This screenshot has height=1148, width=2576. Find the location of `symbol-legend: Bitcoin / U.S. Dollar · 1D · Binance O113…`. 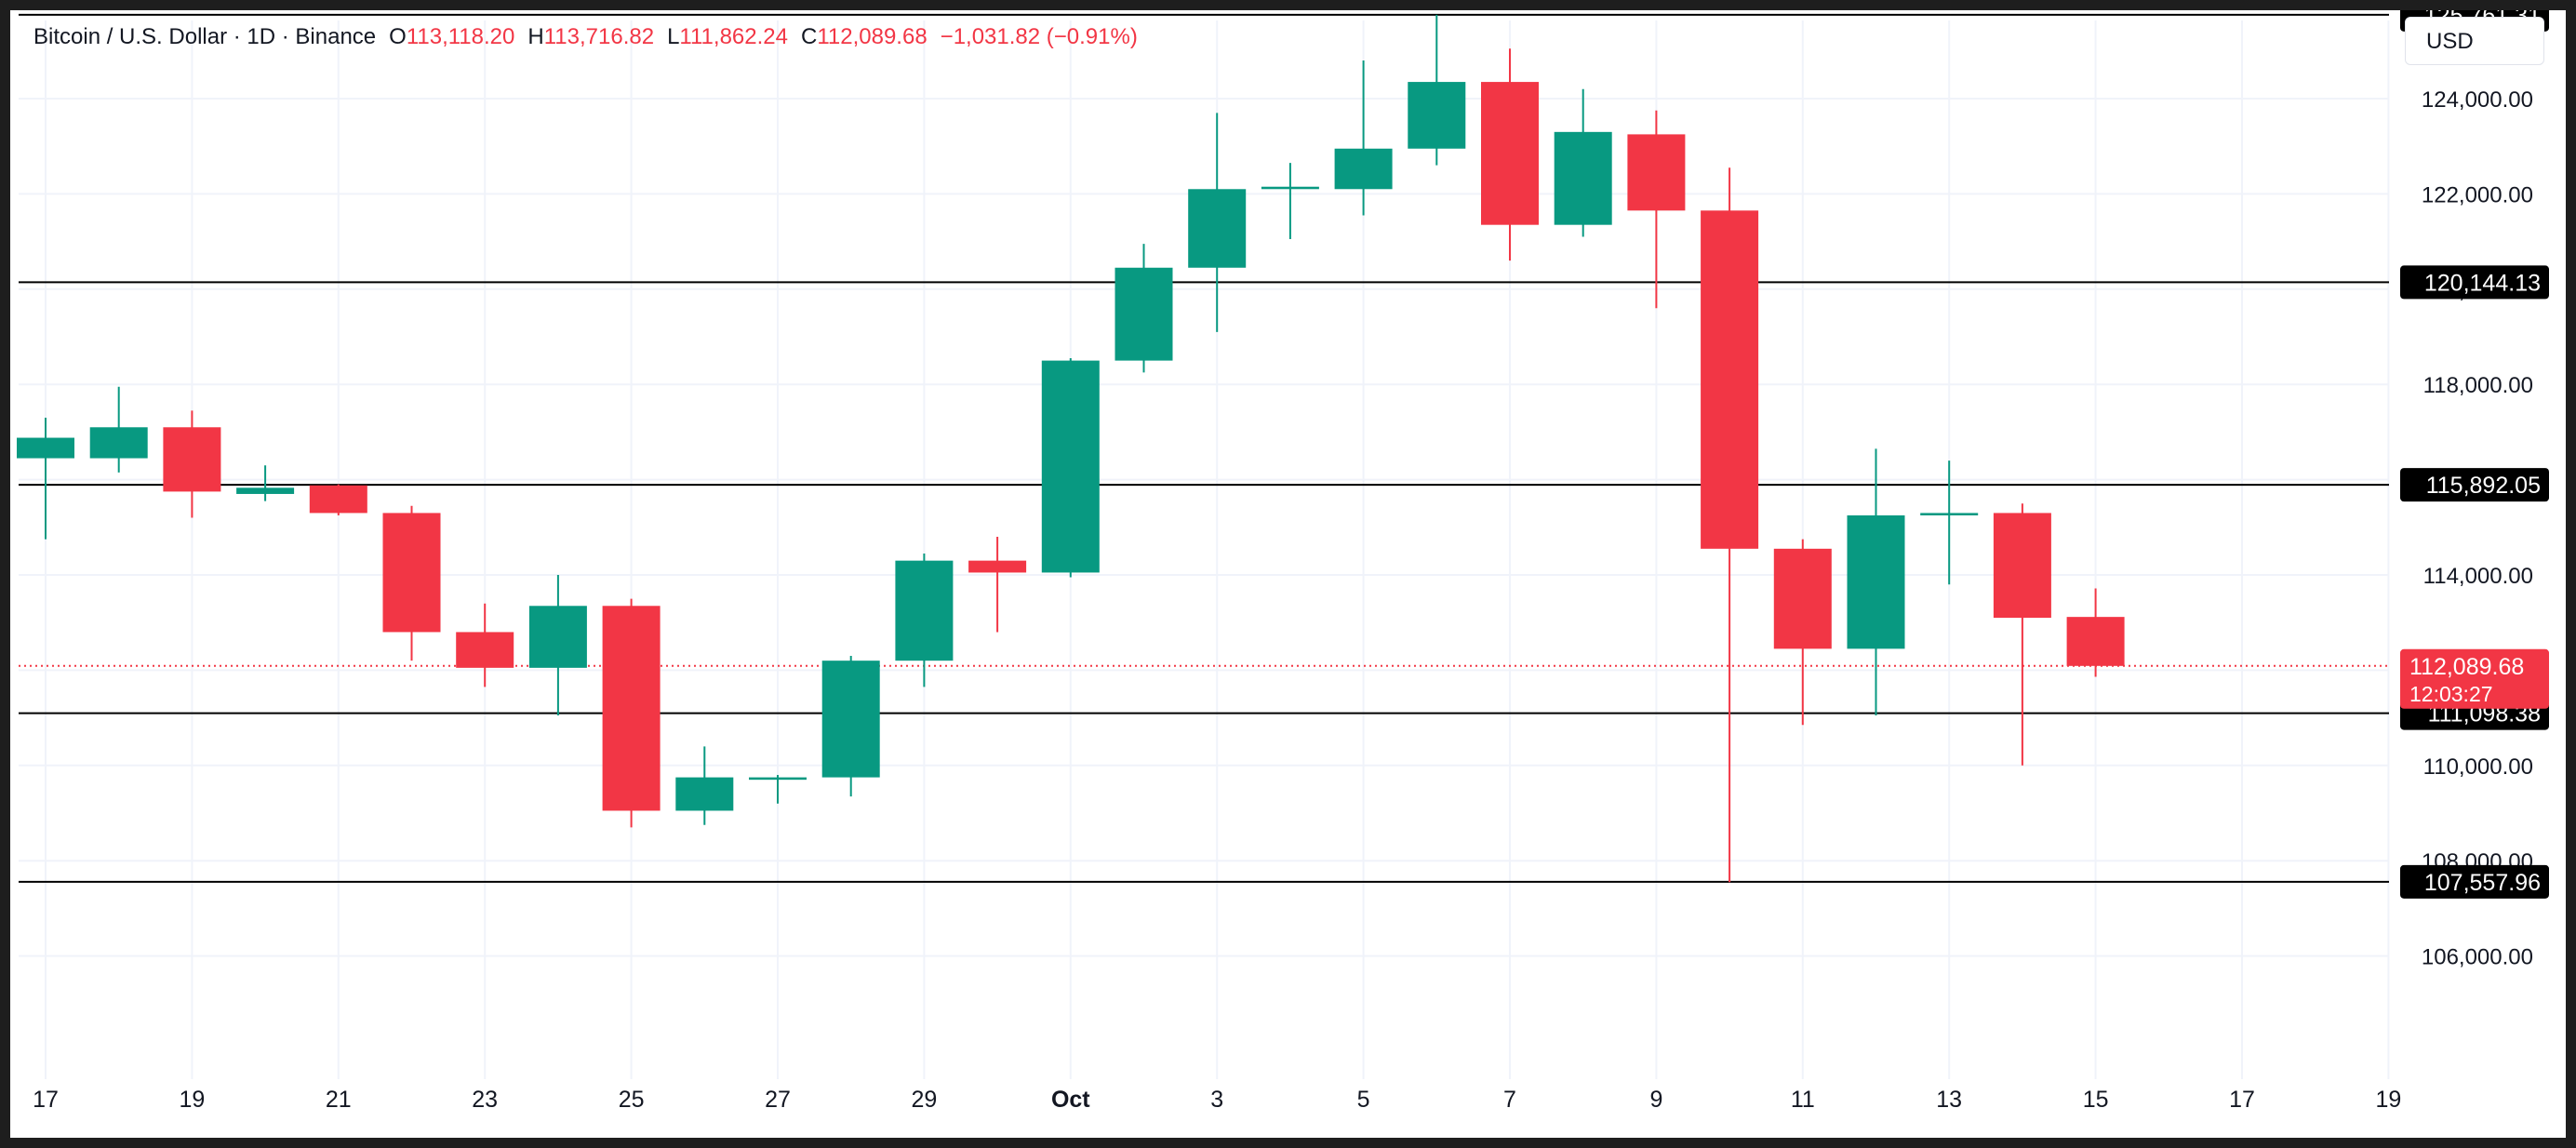

symbol-legend: Bitcoin / U.S. Dollar · 1D · Binance O113… is located at coordinates (585, 37).